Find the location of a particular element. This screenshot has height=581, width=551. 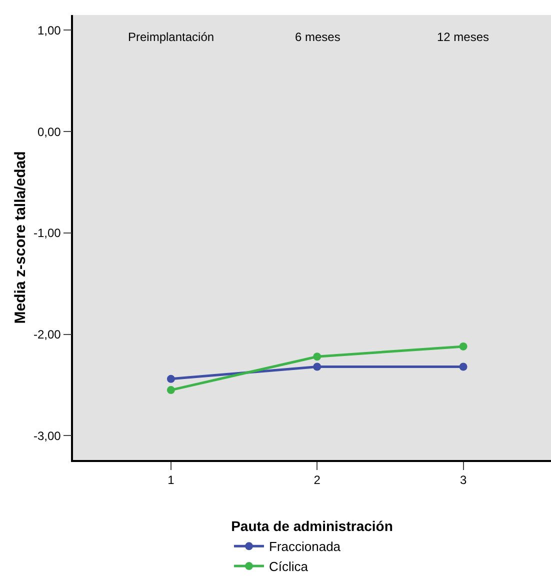

y-tick-label: 1,00 is located at coordinates (49, 30).